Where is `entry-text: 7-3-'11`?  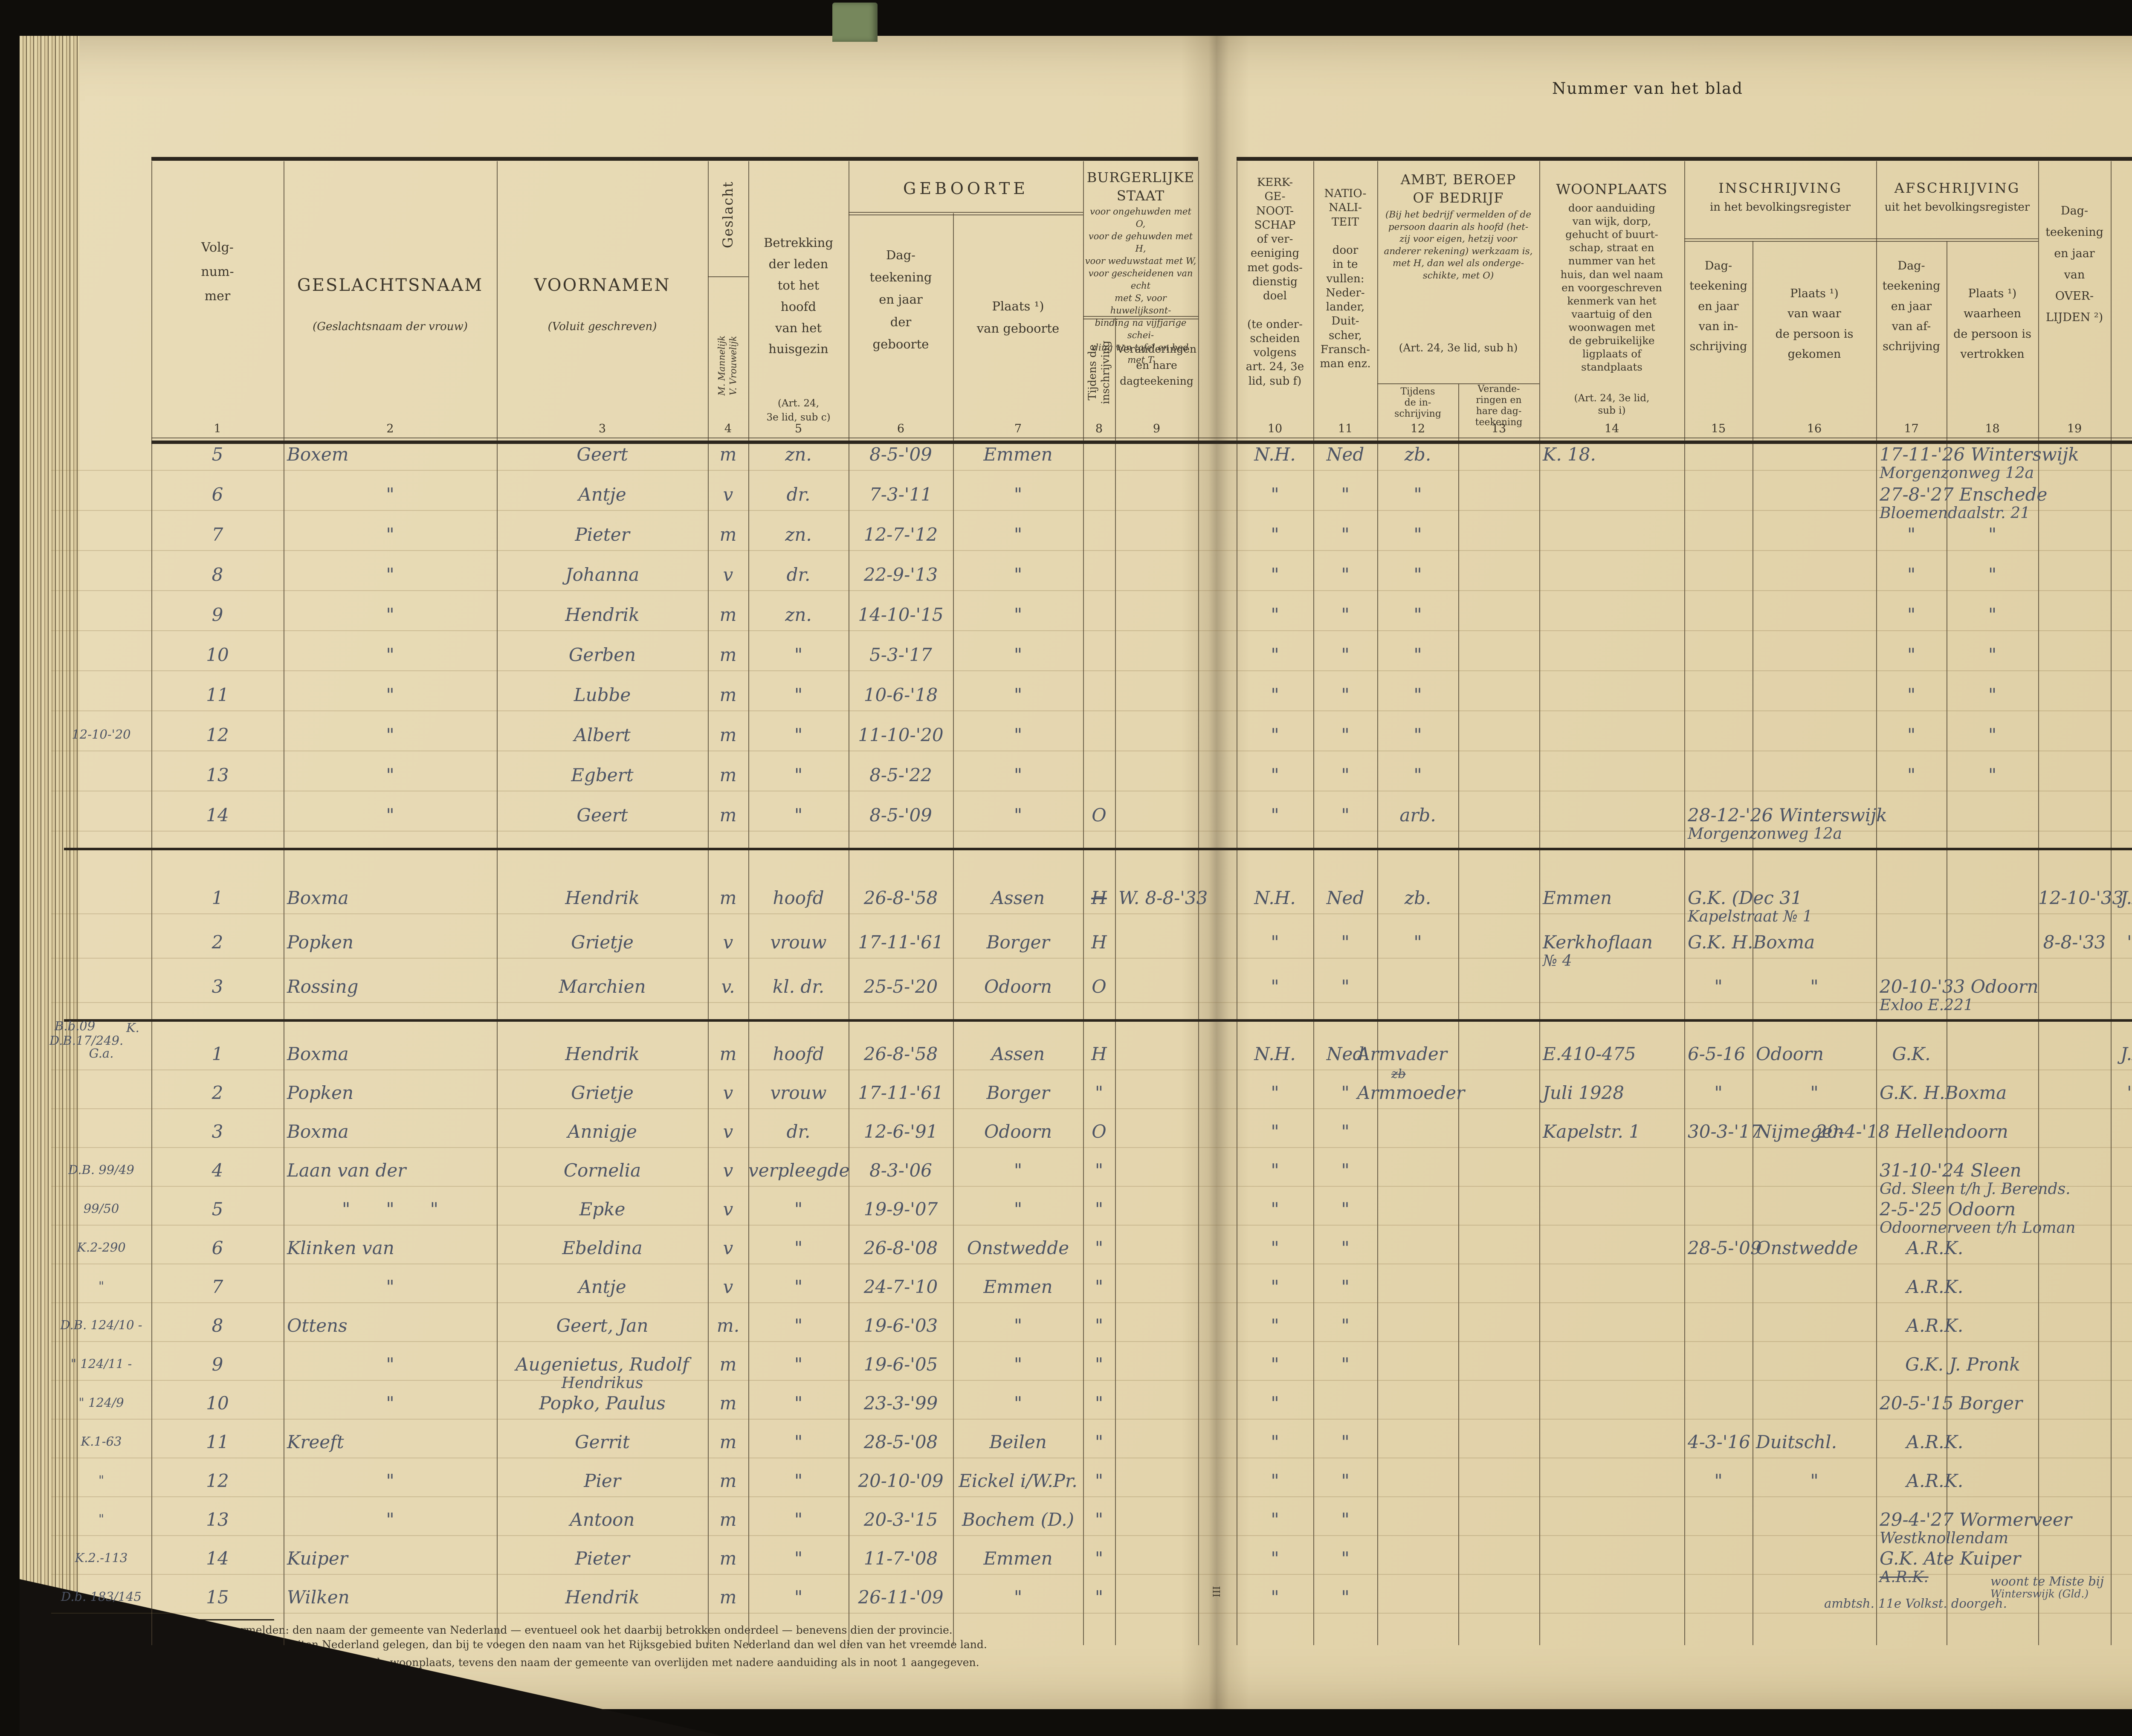 entry-text: 7-3-'11 is located at coordinates (900, 494).